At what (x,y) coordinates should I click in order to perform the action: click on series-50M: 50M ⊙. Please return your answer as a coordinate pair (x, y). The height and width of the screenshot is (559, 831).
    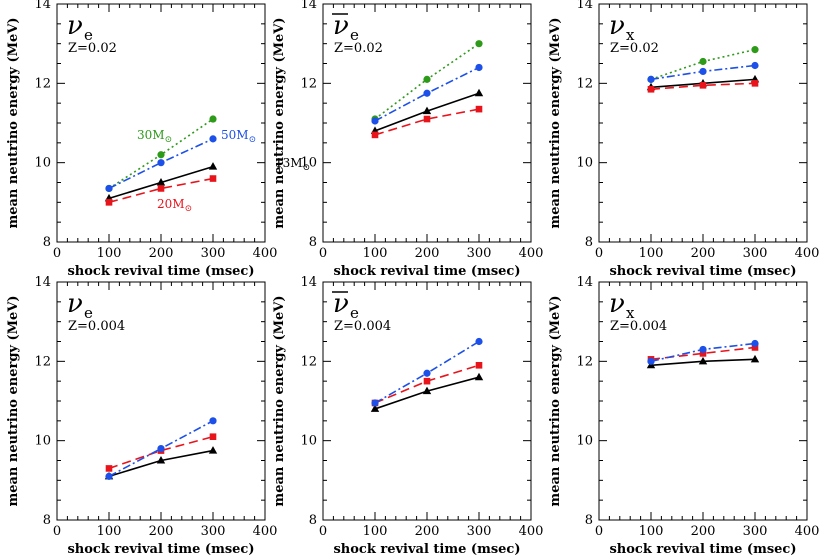
    Looking at the image, I should click on (180, 160).